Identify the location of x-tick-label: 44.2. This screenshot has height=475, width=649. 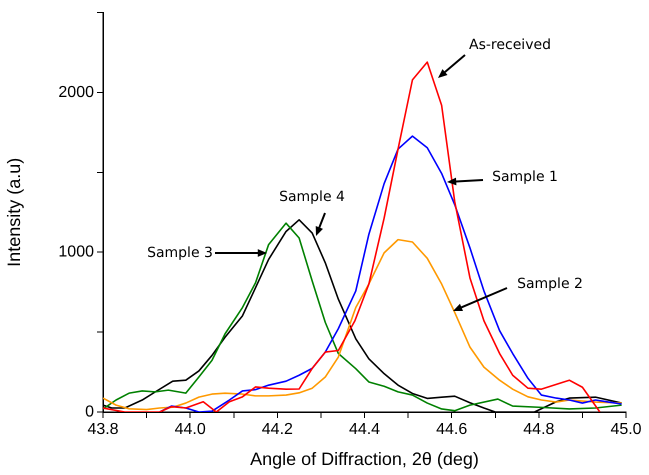
(278, 429).